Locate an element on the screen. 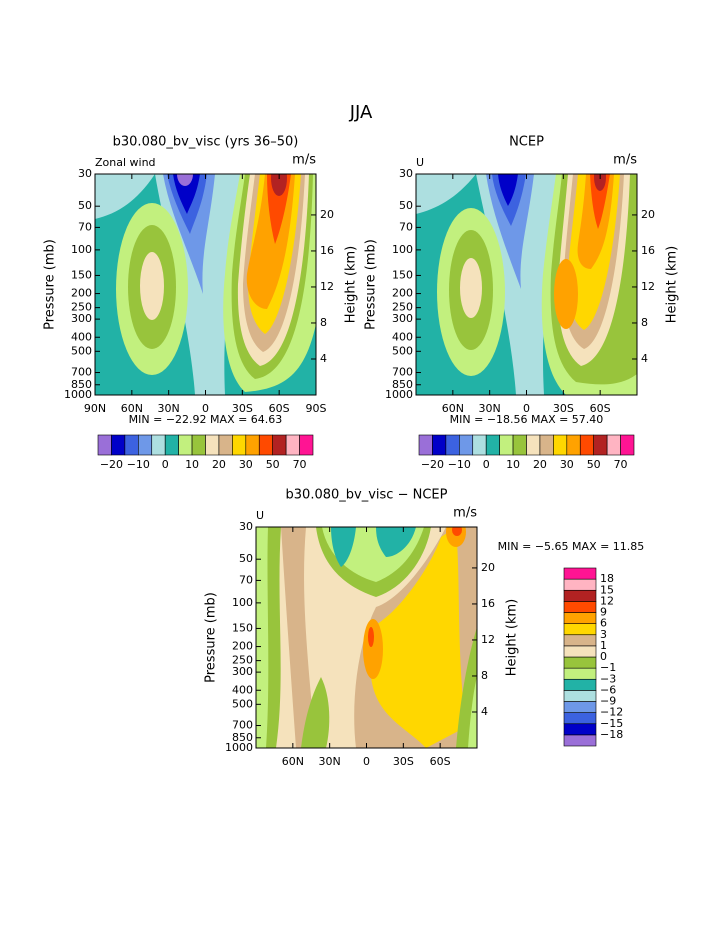 The width and height of the screenshot is (723, 935). colorbar-label: 18 is located at coordinates (607, 578).